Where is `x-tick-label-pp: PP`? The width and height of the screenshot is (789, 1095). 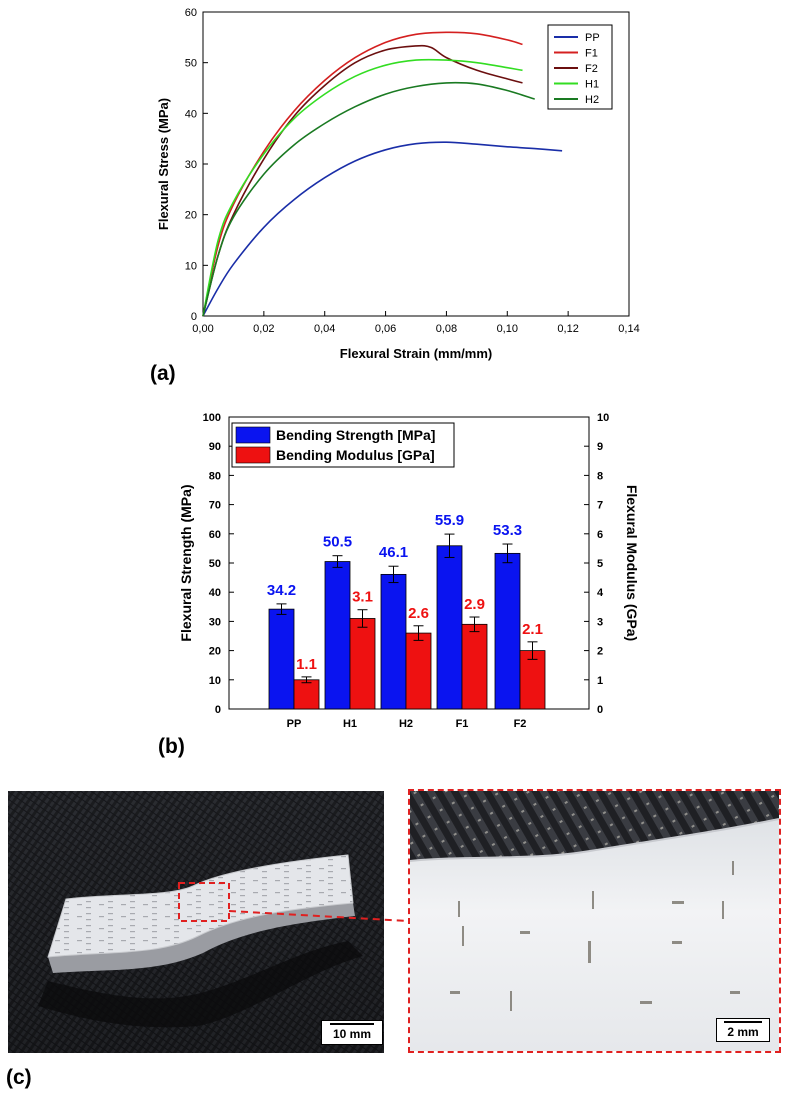
x-tick-label-pp: PP is located at coordinates (294, 724).